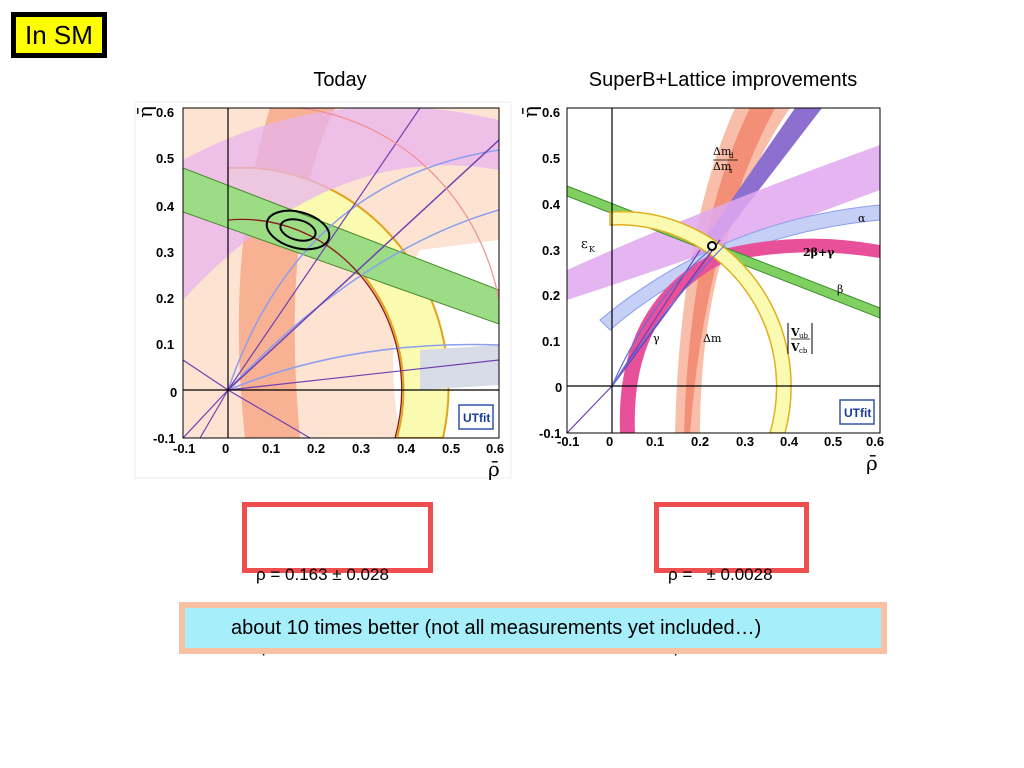 The image size is (1024, 768). What do you see at coordinates (700, 441) in the screenshot?
I see `right-x-tick: 0.2` at bounding box center [700, 441].